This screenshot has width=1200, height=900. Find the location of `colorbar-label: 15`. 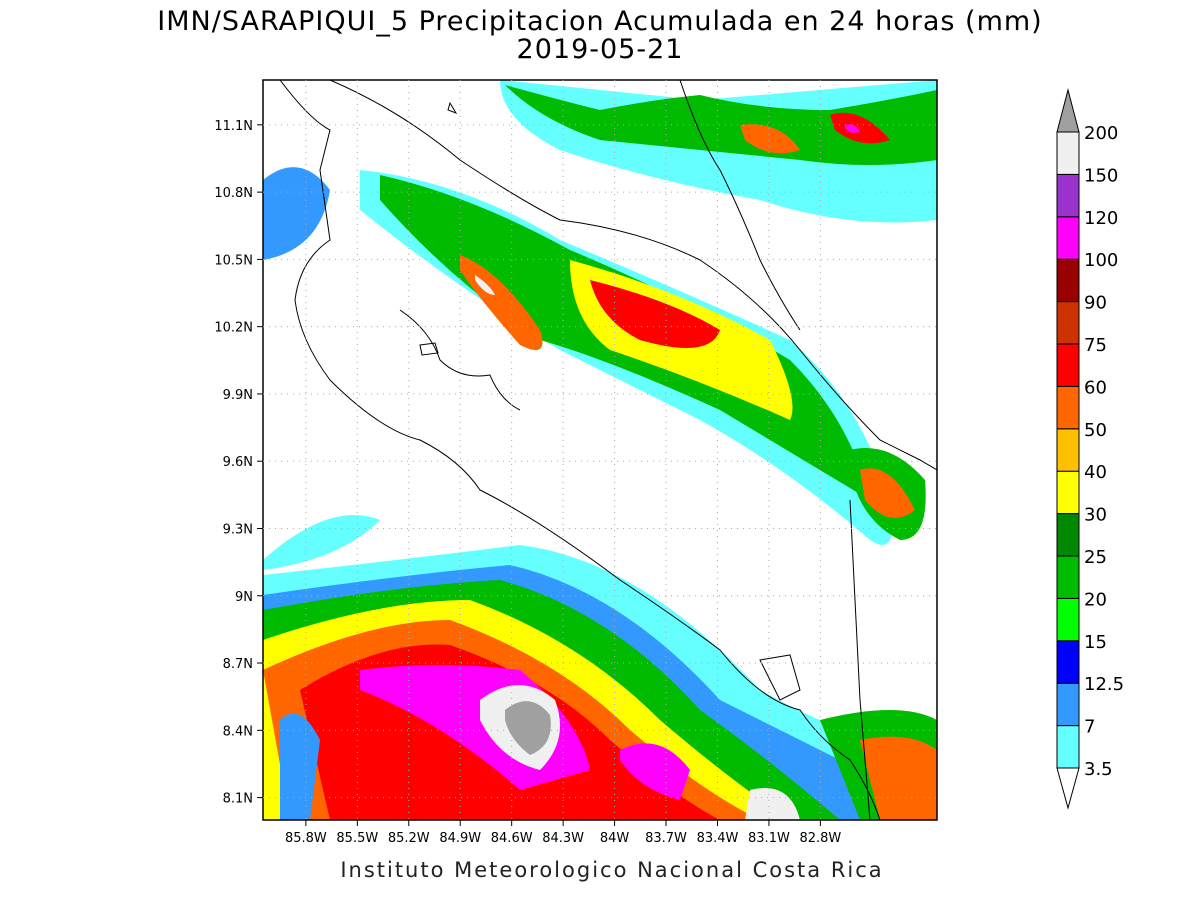

colorbar-label: 15 is located at coordinates (1095, 642).